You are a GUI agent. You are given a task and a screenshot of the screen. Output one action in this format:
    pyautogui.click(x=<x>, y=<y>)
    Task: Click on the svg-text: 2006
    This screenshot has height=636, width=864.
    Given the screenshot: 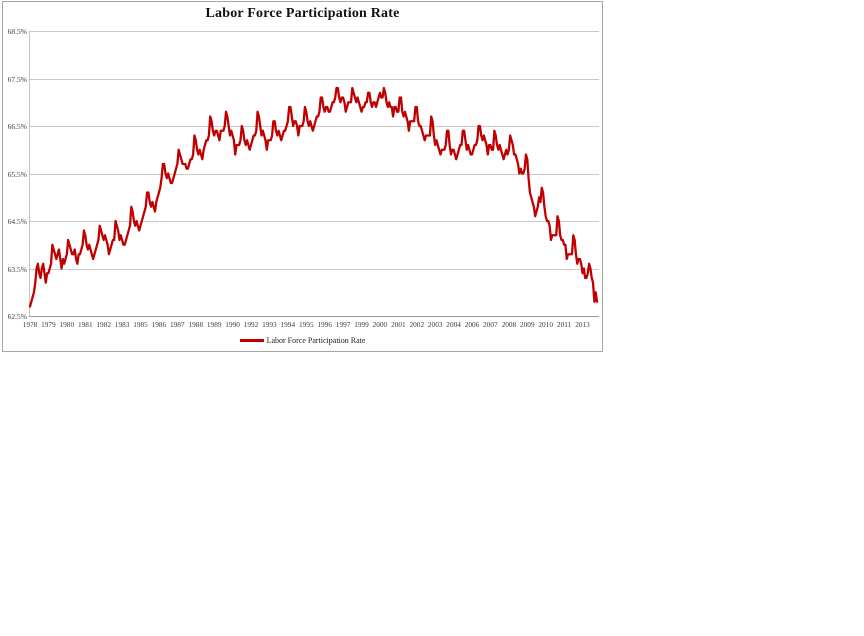 What is the action you would take?
    pyautogui.click(x=472, y=324)
    